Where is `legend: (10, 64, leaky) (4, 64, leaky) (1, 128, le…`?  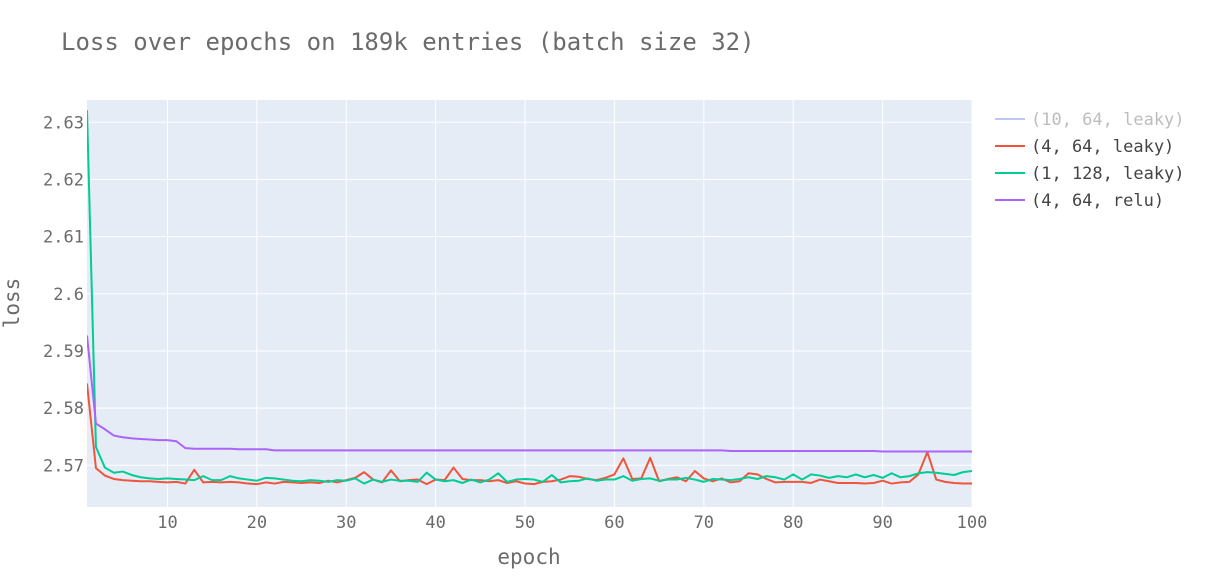 legend: (10, 64, leaky) (4, 64, leaky) (1, 128, le… is located at coordinates (1090, 160).